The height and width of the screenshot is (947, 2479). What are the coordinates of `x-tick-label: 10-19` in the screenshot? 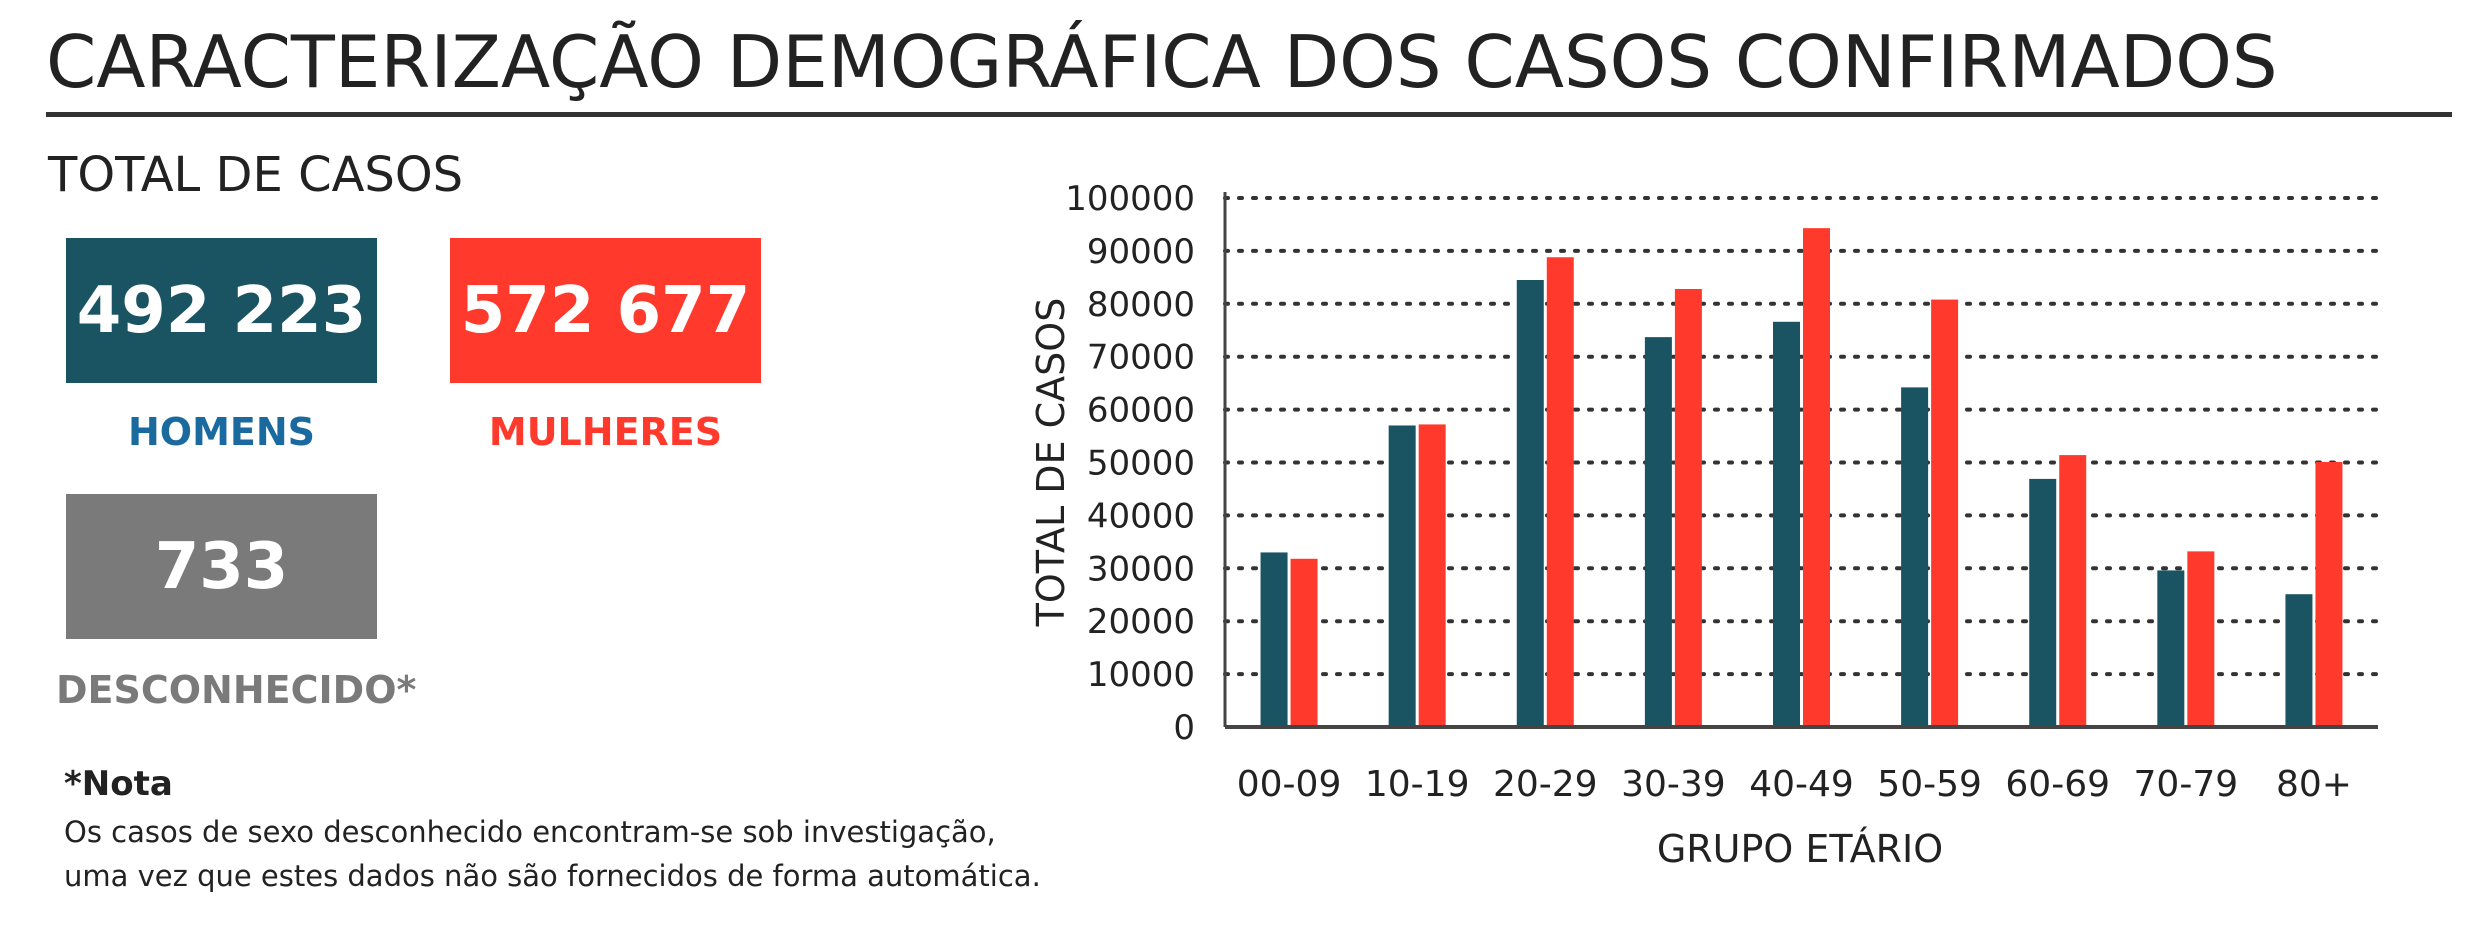 It's located at (1417, 784).